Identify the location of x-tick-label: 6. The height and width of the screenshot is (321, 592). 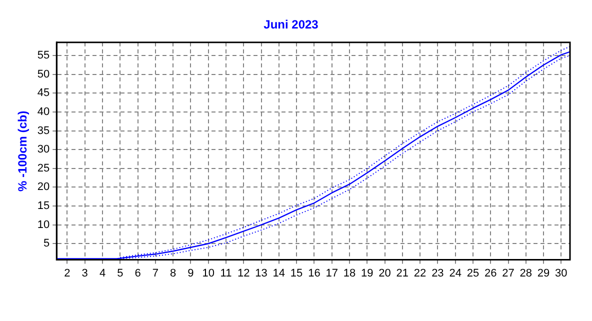
(137, 273).